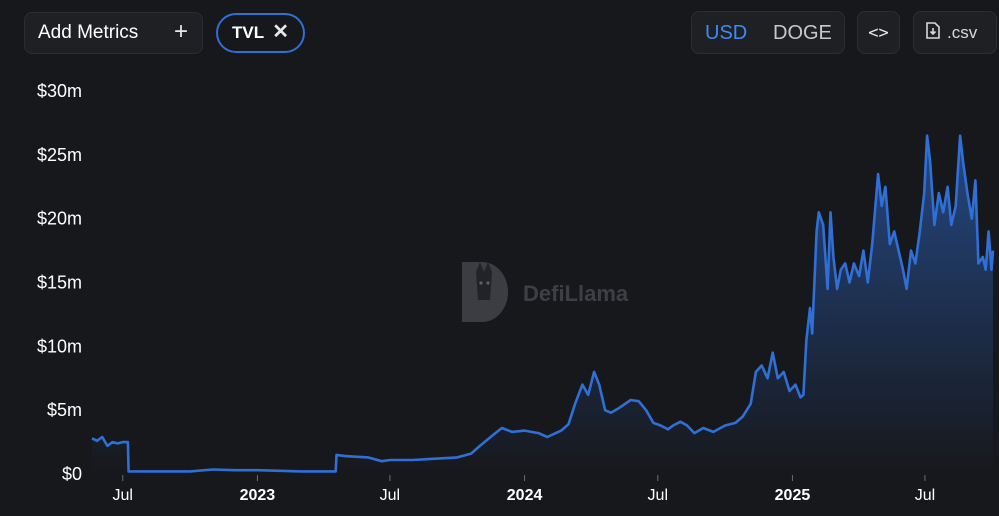 Image resolution: width=999 pixels, height=516 pixels. I want to click on file-download-icon, so click(933, 32).